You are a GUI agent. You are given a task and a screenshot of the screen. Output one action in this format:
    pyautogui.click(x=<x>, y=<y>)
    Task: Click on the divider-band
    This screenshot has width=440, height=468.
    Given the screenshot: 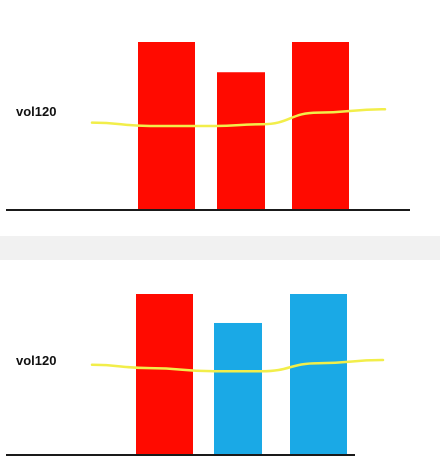 What is the action you would take?
    pyautogui.click(x=220, y=248)
    